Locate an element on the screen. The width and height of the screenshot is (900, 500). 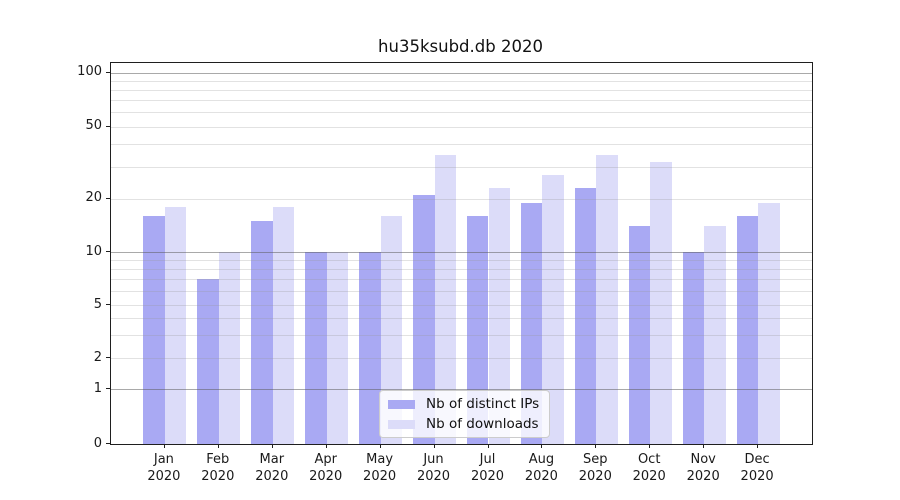
bar-distinct-ips-nov is located at coordinates (693, 348).